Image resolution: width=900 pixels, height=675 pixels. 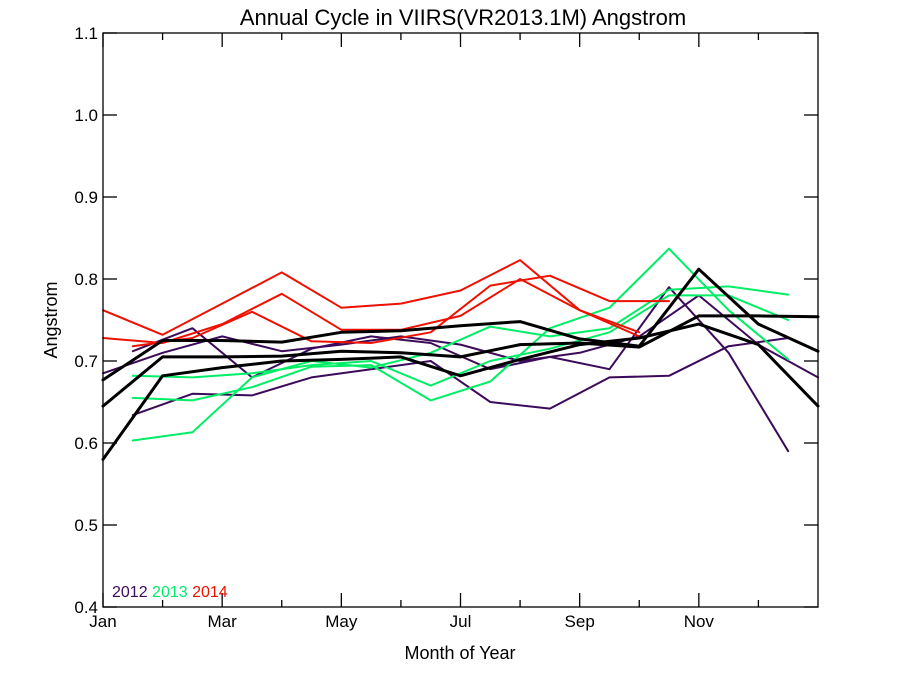 What do you see at coordinates (86, 361) in the screenshot?
I see `y-tick-label: 0.7` at bounding box center [86, 361].